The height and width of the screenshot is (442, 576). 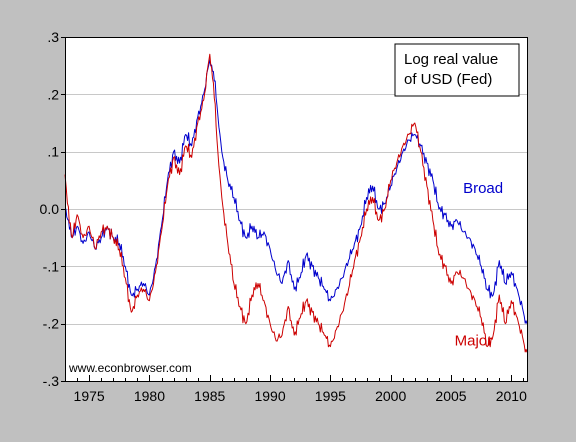 What do you see at coordinates (50, 209) in the screenshot?
I see `y-tick-label: 0.0` at bounding box center [50, 209].